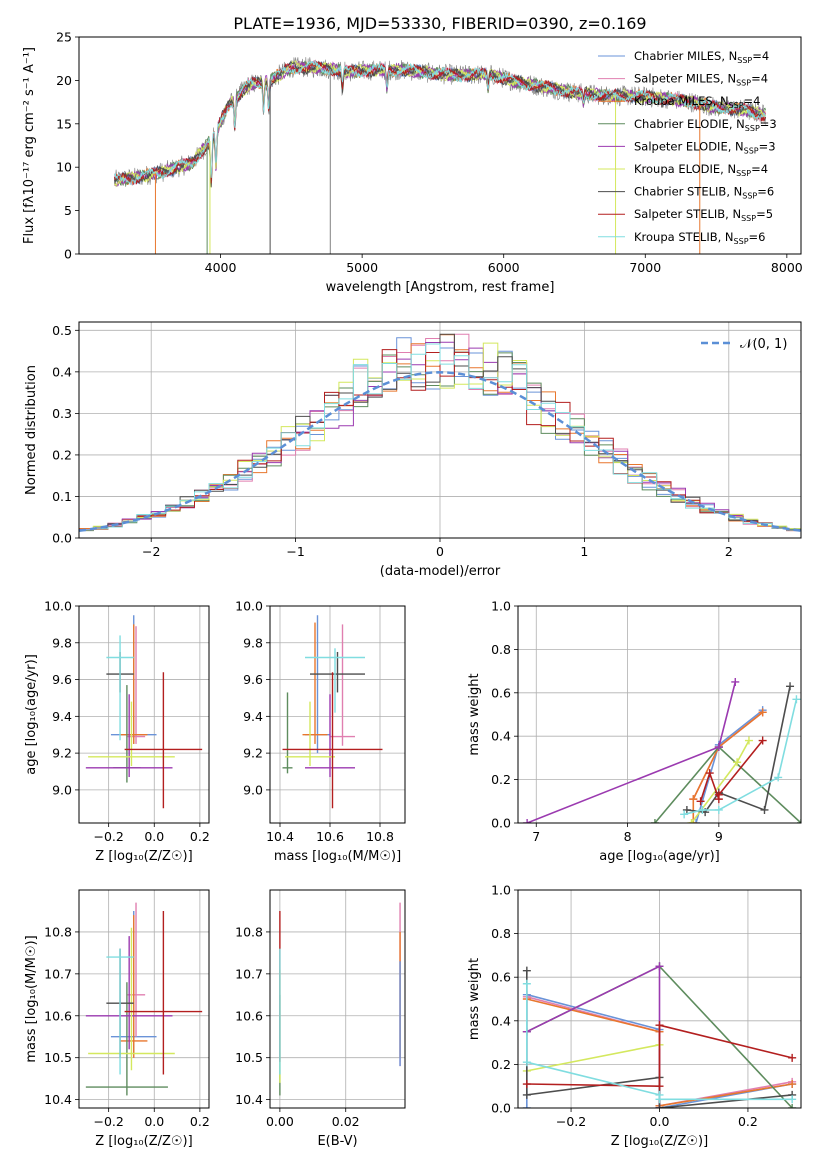  What do you see at coordinates (31, 998) in the screenshot?
I see `y-axis-label: mass [log₁₀(M/M☉)]` at bounding box center [31, 998].